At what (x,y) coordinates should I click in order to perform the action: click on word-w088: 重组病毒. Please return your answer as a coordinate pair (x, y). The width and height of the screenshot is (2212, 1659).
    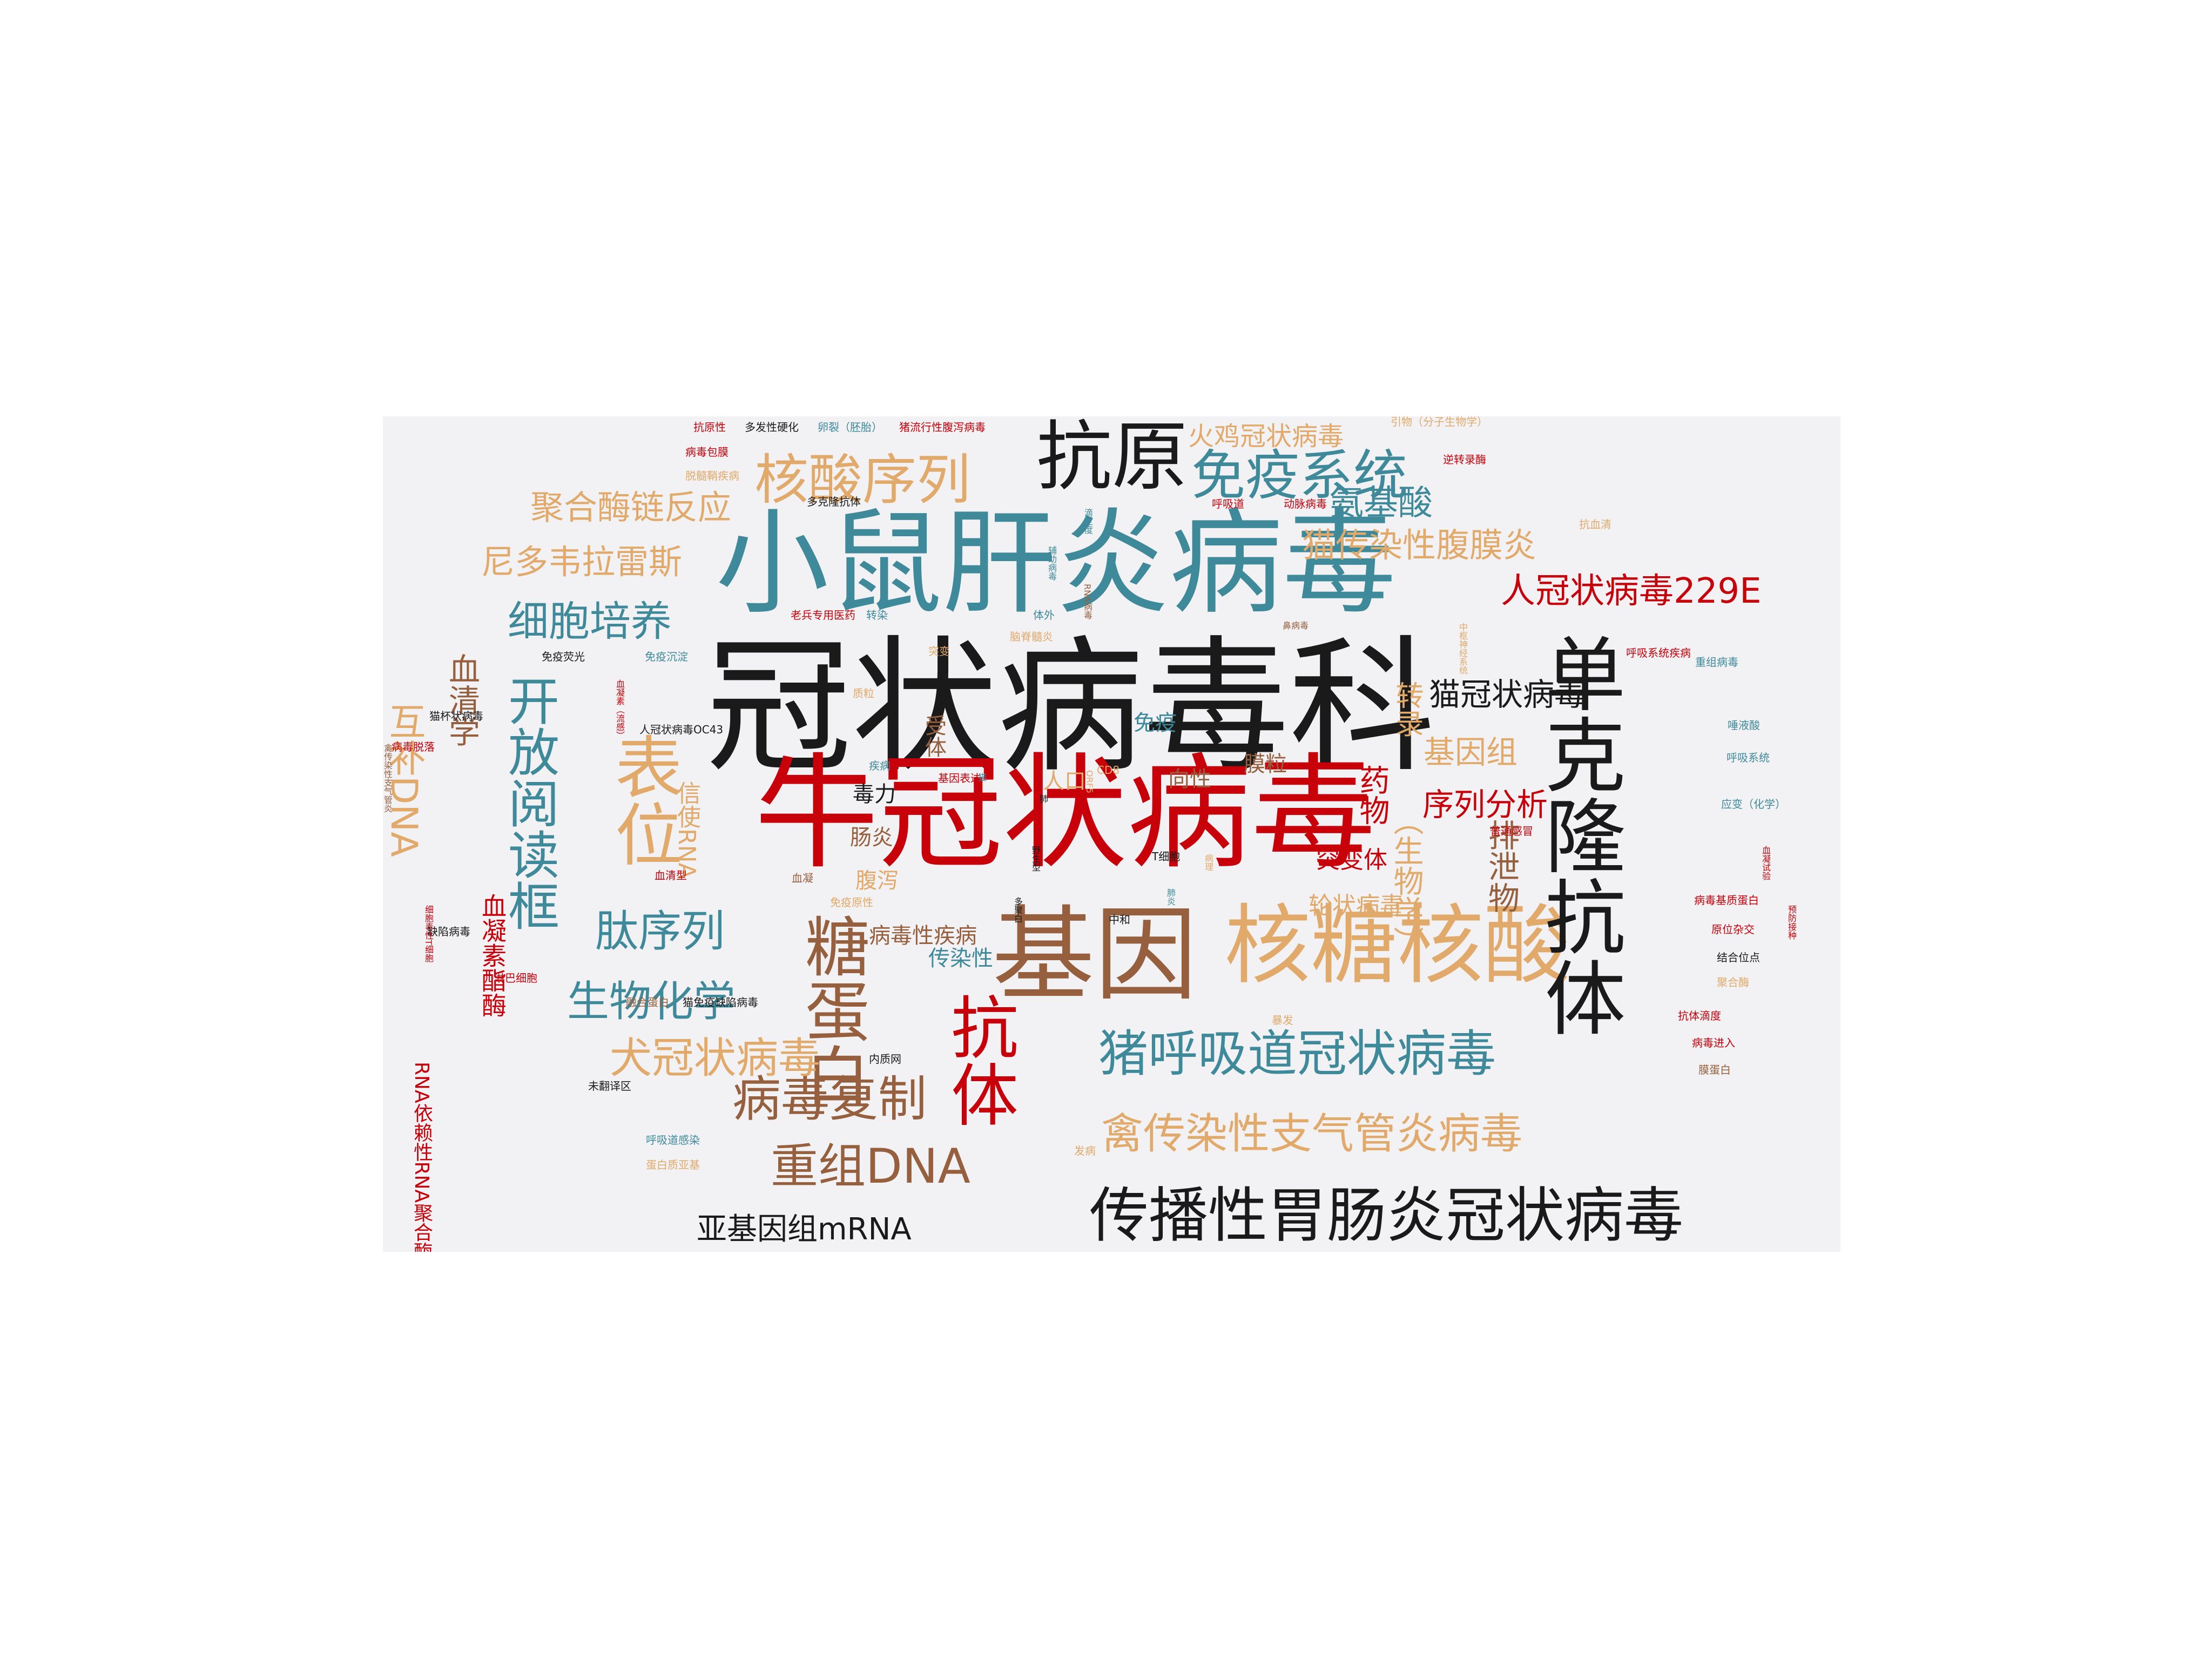
    Looking at the image, I should click on (1716, 662).